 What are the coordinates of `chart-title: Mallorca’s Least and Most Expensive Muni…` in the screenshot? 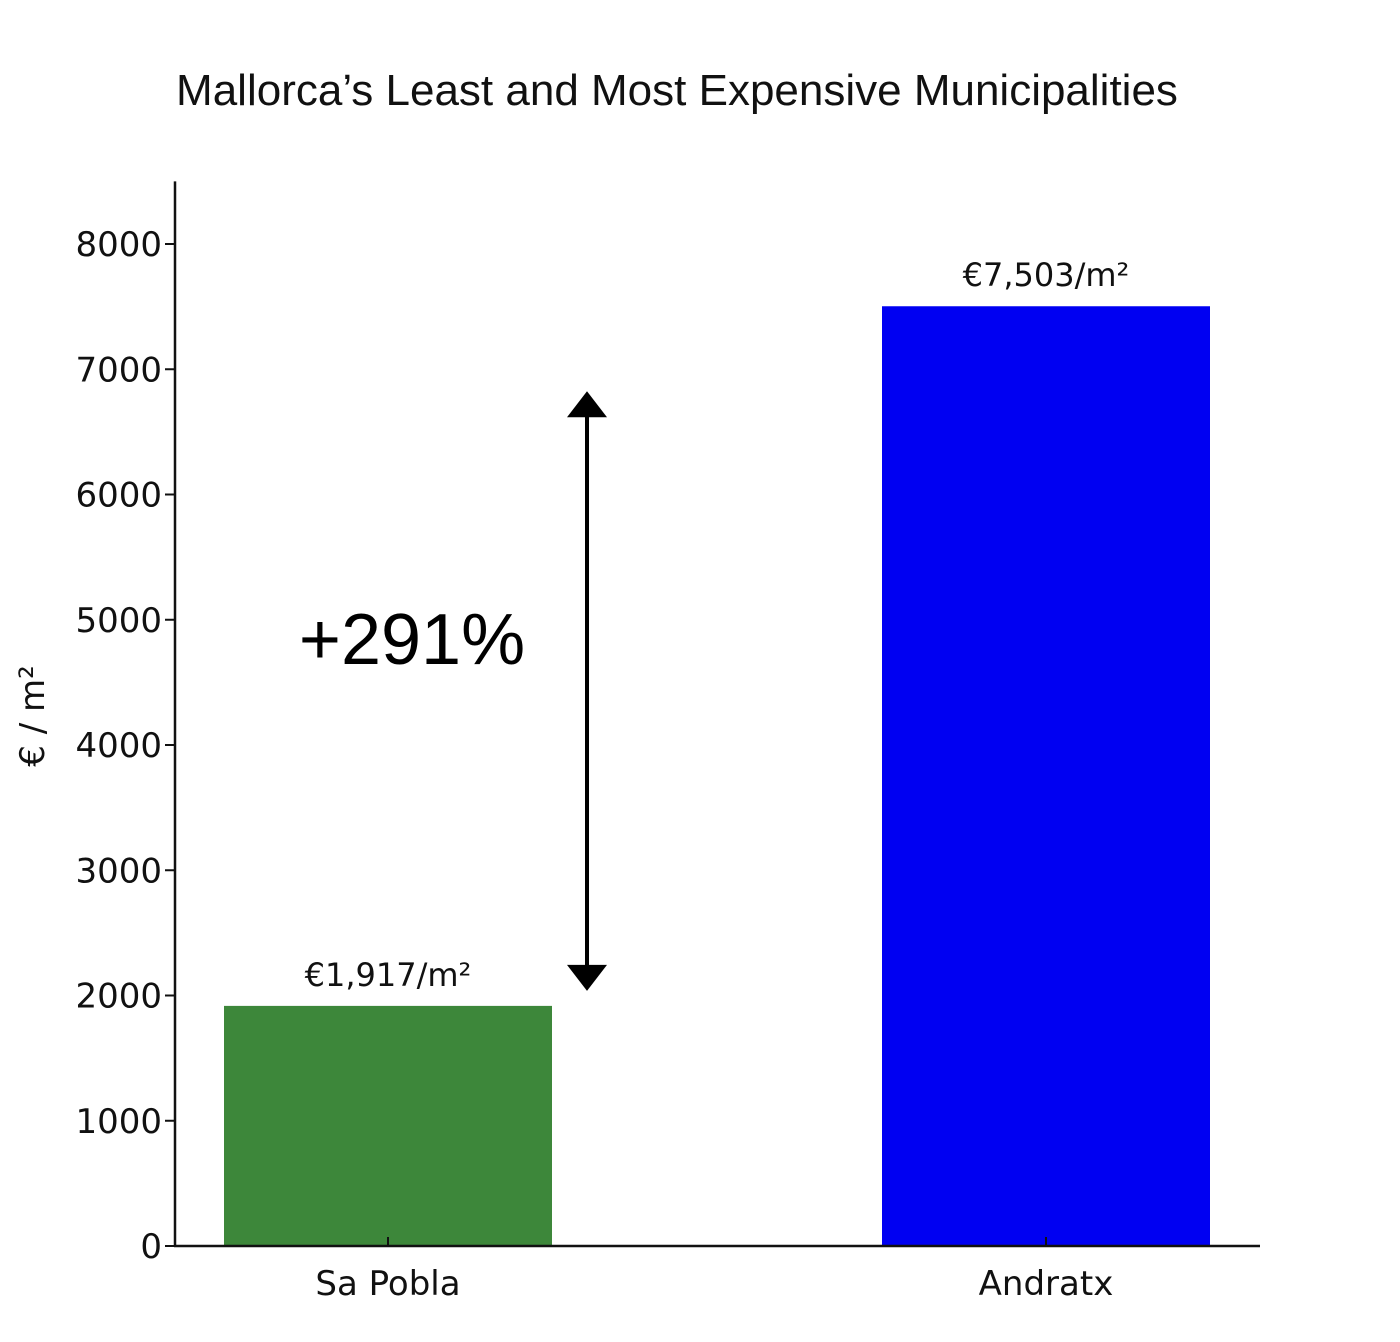 It's located at (677, 90).